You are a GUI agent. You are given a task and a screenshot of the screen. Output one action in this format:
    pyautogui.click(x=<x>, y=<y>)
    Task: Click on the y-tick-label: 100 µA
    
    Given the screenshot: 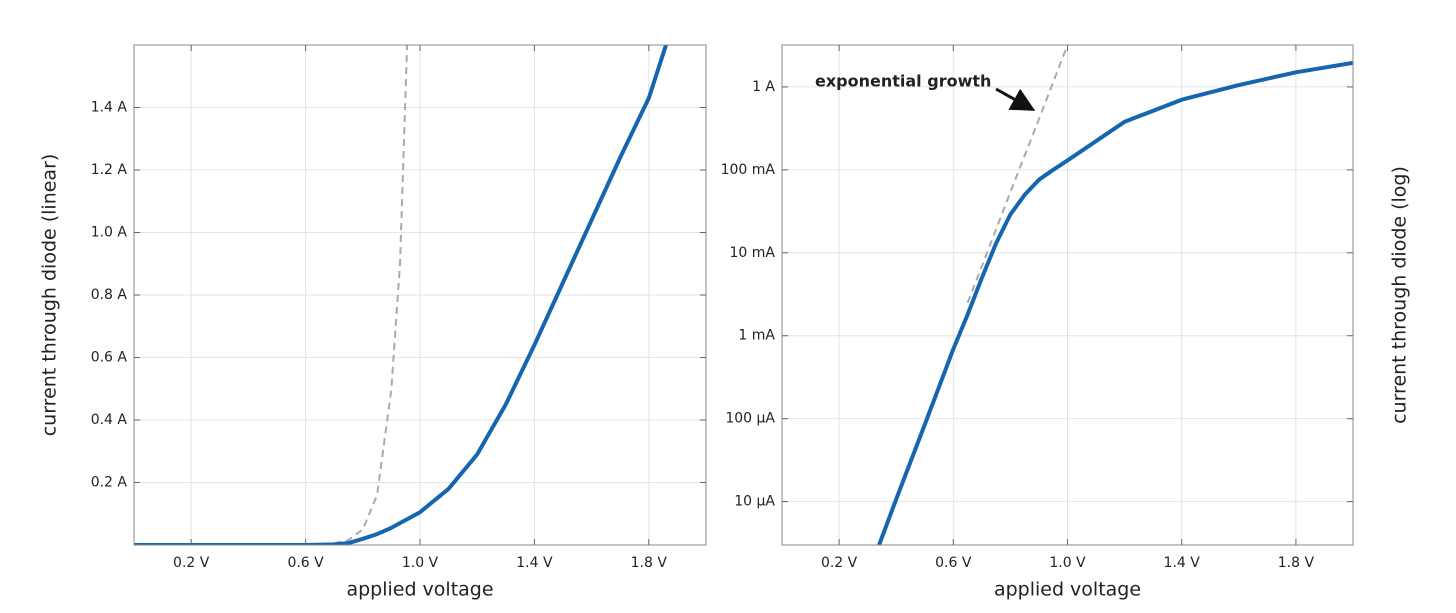 What is the action you would take?
    pyautogui.click(x=750, y=419)
    